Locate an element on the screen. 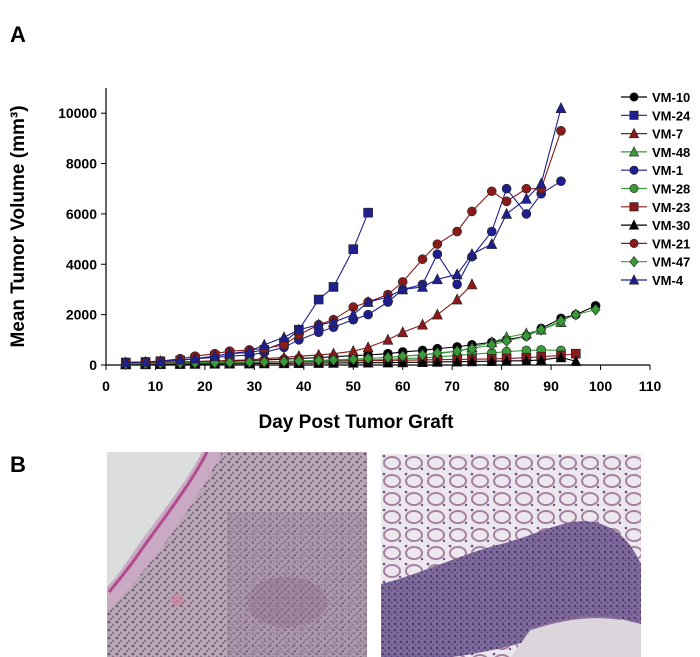  y-tick-label: 8000 is located at coordinates (81, 164).